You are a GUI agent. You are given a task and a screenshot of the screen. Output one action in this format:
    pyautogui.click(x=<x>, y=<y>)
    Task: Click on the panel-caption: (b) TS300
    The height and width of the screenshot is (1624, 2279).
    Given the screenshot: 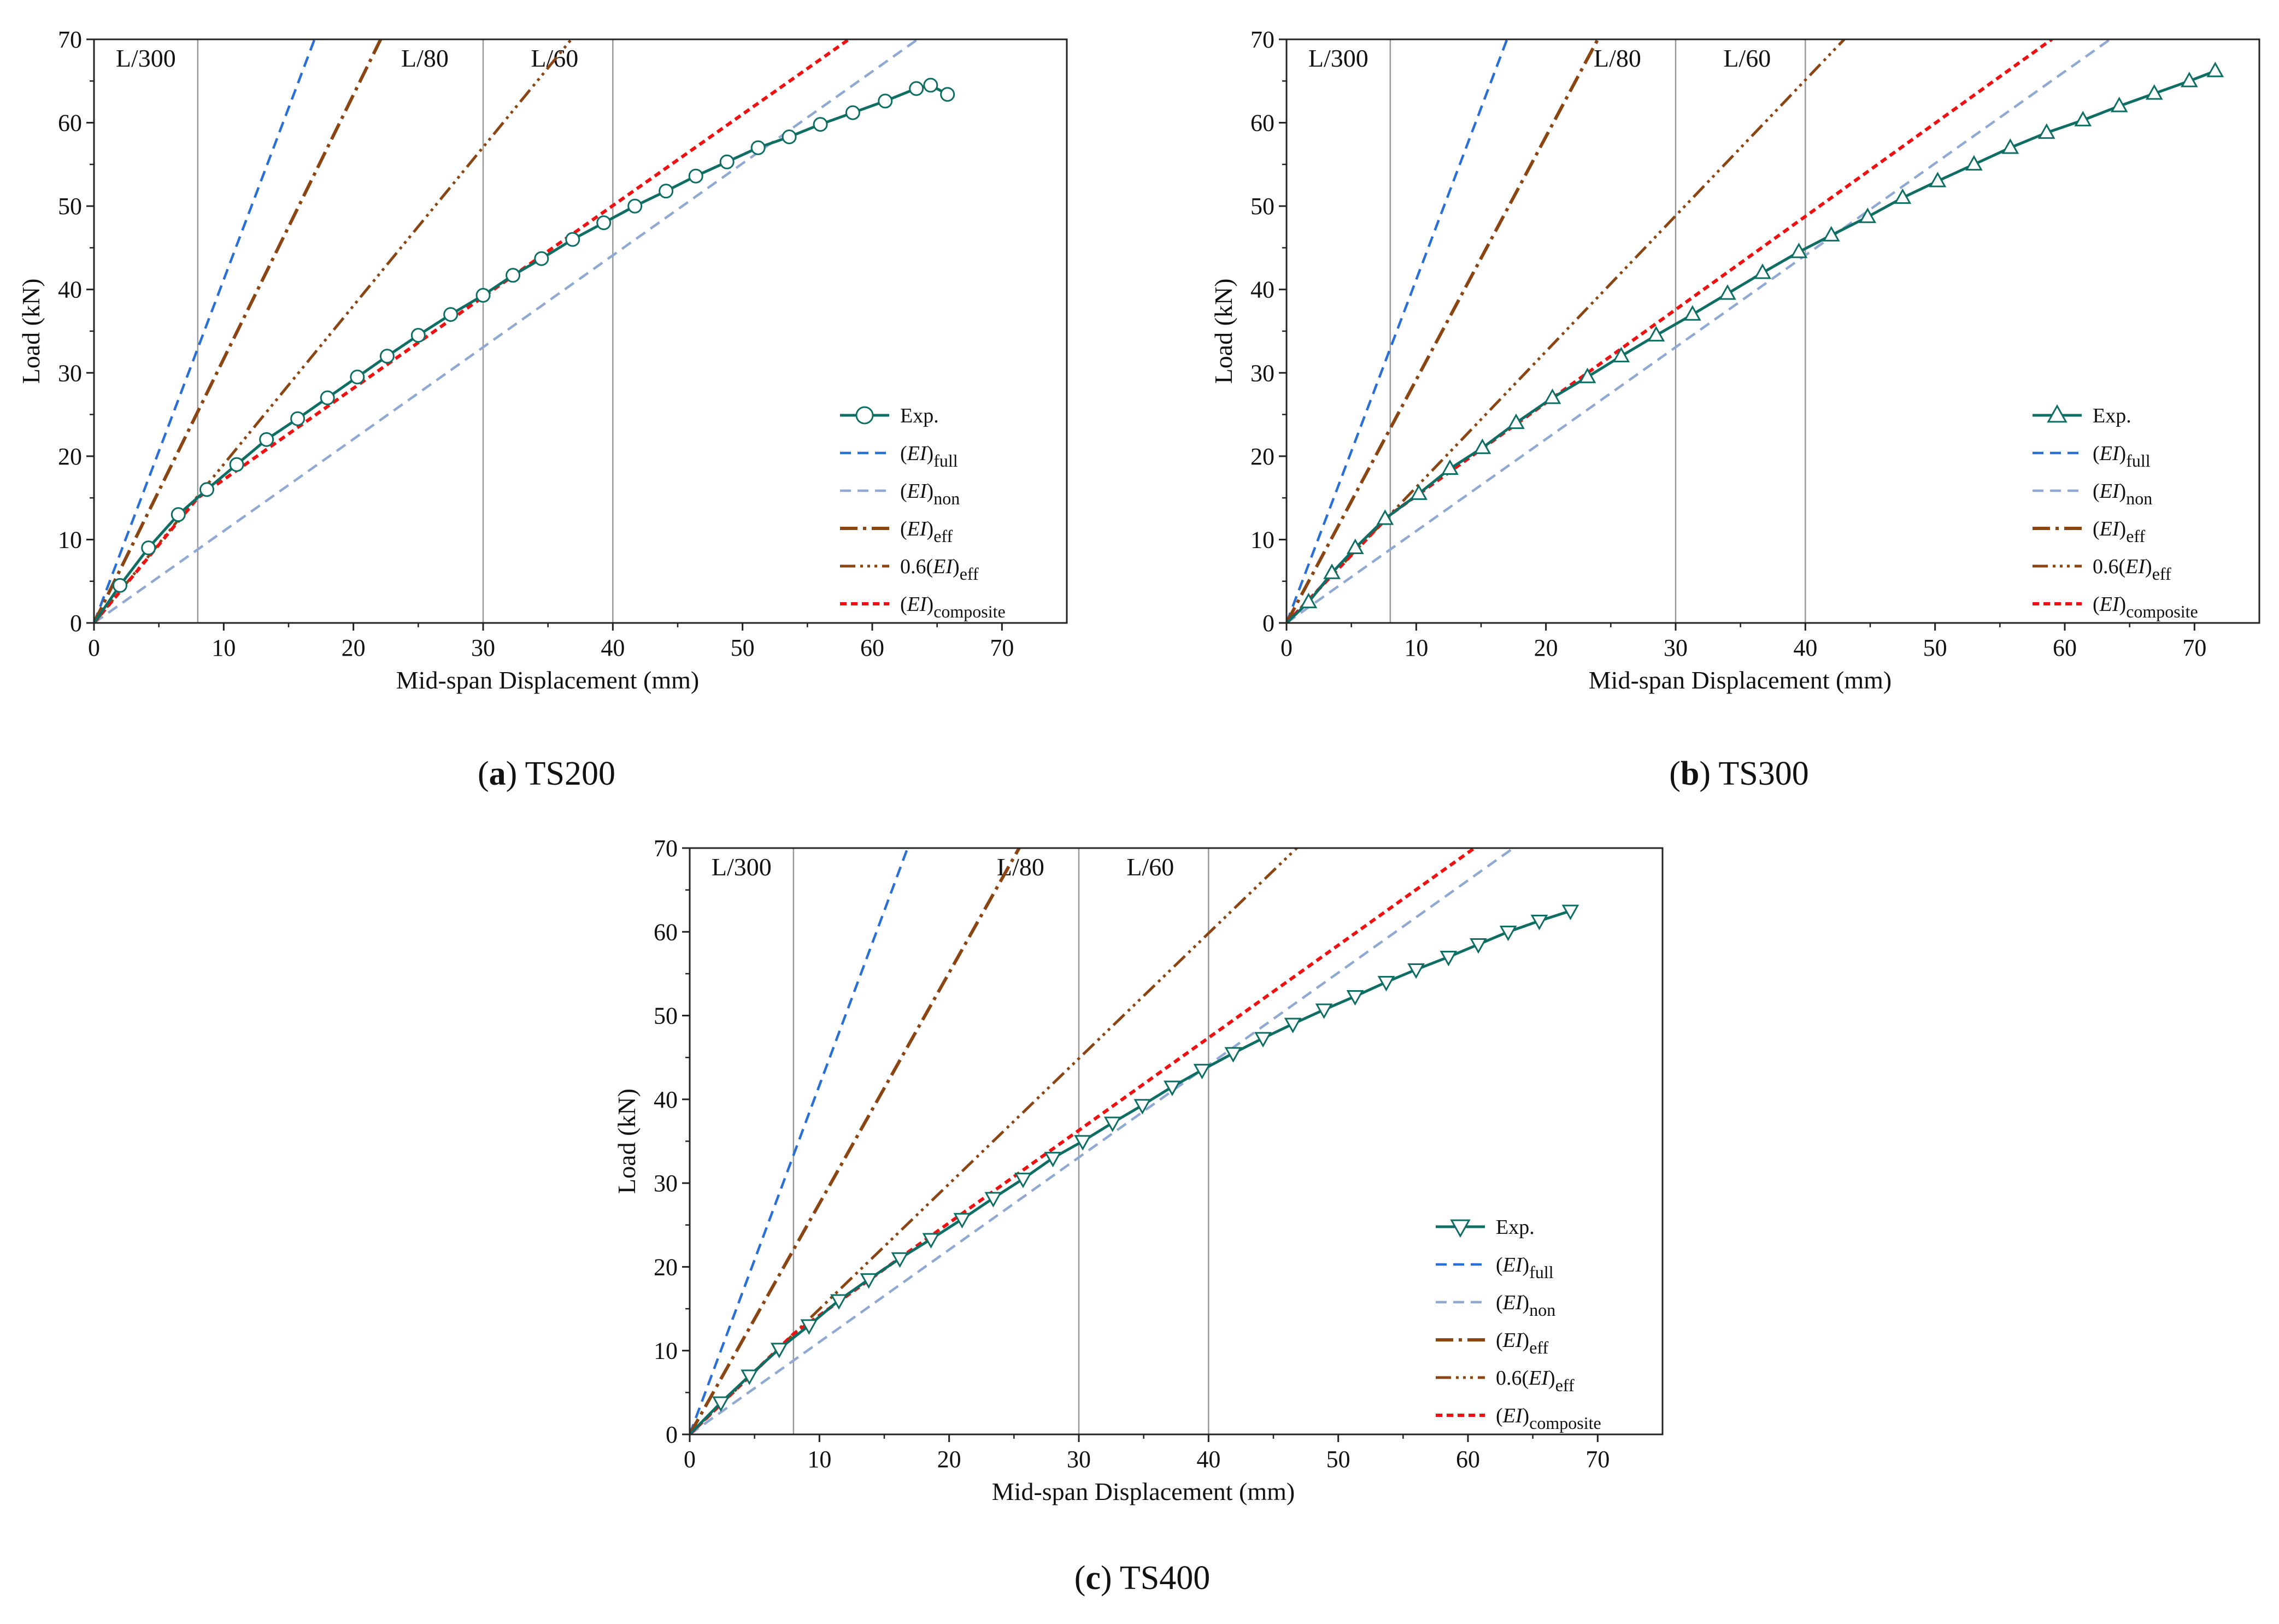 What is the action you would take?
    pyautogui.click(x=1739, y=773)
    